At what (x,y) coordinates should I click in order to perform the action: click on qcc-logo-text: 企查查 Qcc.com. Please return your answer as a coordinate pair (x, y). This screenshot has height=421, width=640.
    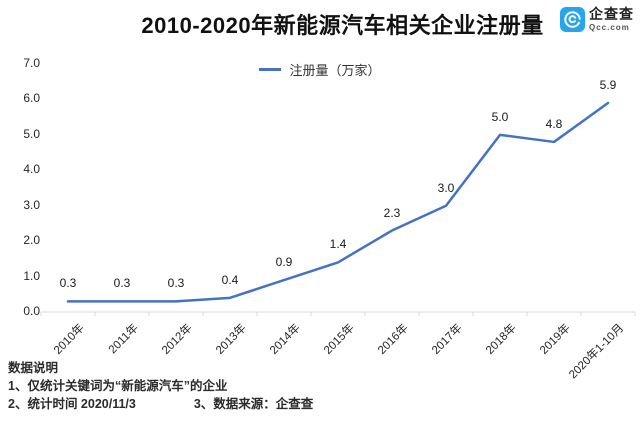
    Looking at the image, I should click on (611, 19).